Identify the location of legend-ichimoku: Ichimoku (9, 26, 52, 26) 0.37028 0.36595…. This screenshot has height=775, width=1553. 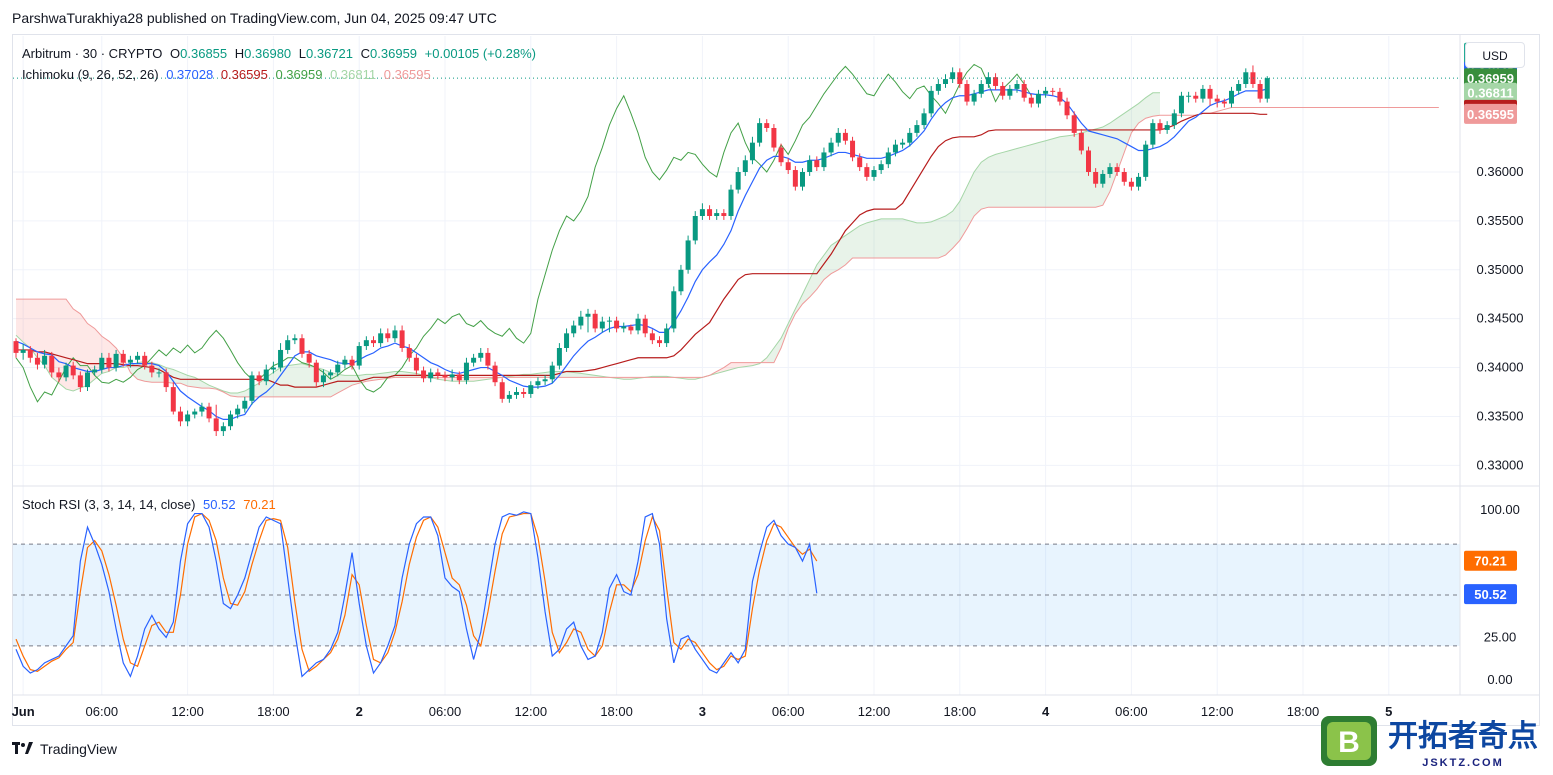
(228, 74).